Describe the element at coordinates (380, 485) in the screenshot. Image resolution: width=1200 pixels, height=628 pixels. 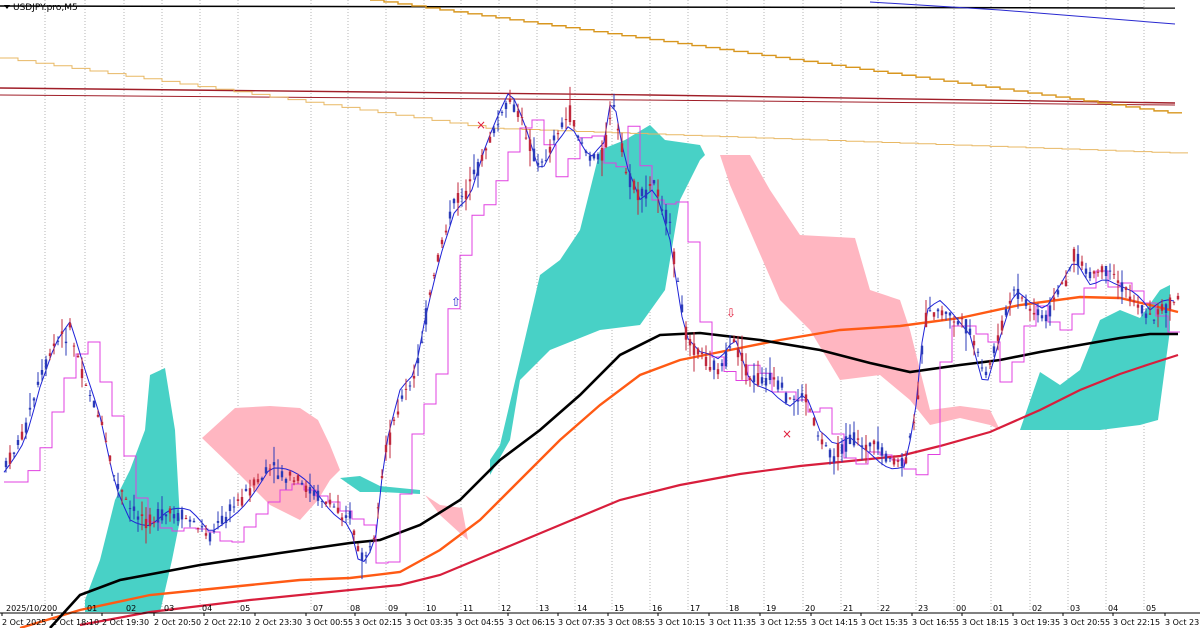
I see `cloud-bull-segment` at that location.